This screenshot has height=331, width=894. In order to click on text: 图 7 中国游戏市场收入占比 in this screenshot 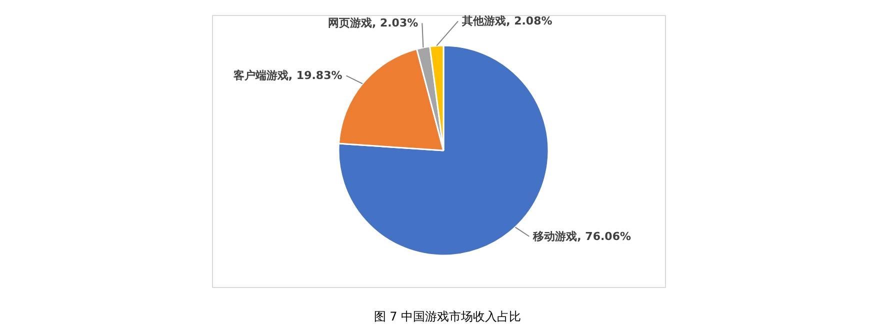, I will do `click(448, 317)`.